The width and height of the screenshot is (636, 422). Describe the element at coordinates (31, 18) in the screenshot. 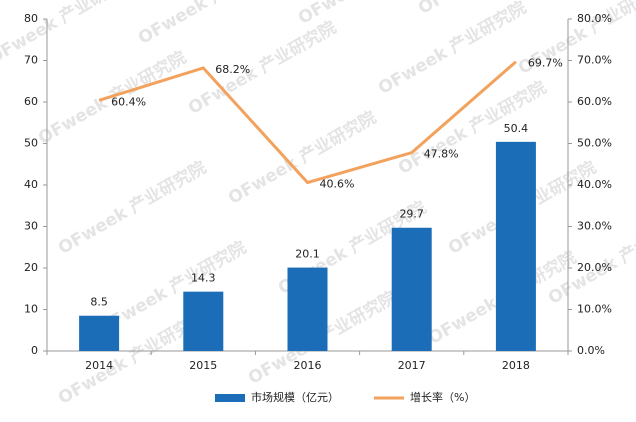

I see `y-tick-label: 80` at that location.